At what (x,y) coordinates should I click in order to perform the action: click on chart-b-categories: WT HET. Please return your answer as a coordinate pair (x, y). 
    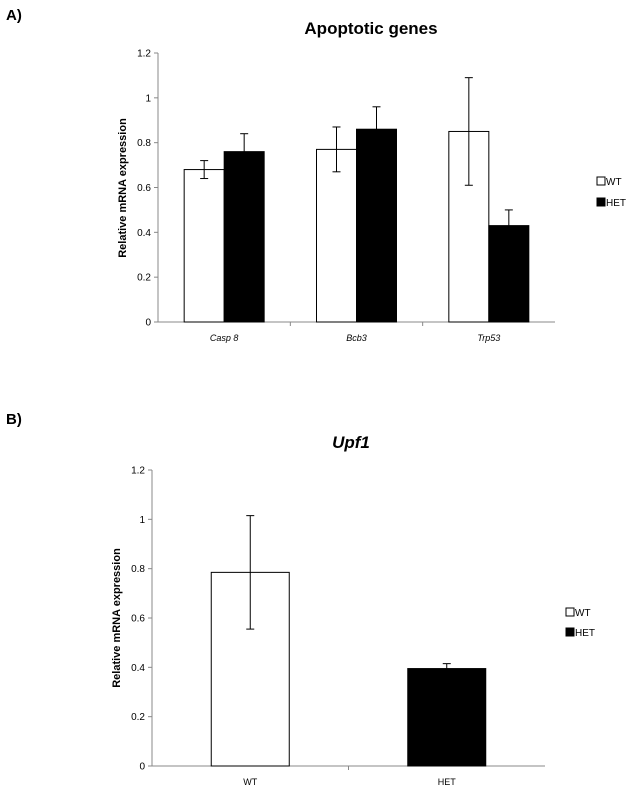
    Looking at the image, I should click on (349, 776).